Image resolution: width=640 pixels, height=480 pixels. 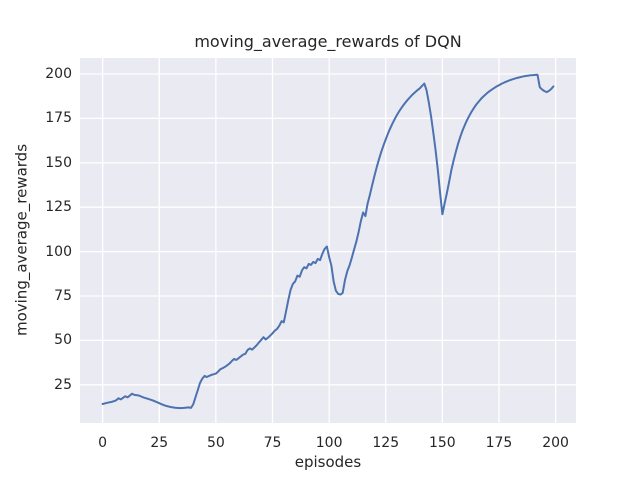 What do you see at coordinates (442, 443) in the screenshot?
I see `x-tick-label: 150` at bounding box center [442, 443].